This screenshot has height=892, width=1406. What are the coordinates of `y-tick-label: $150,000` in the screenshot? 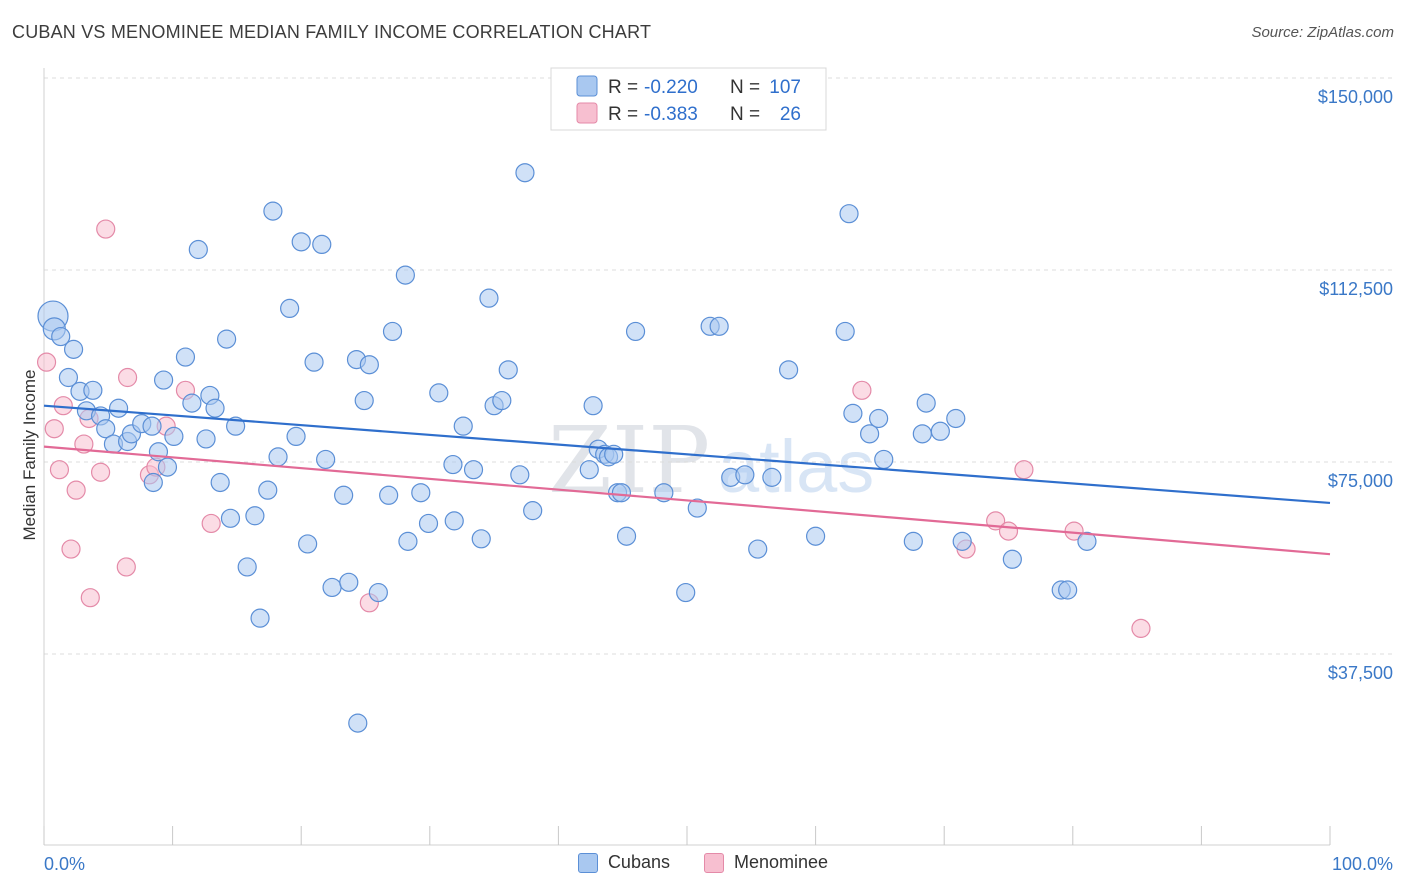 It's located at (1355, 97).